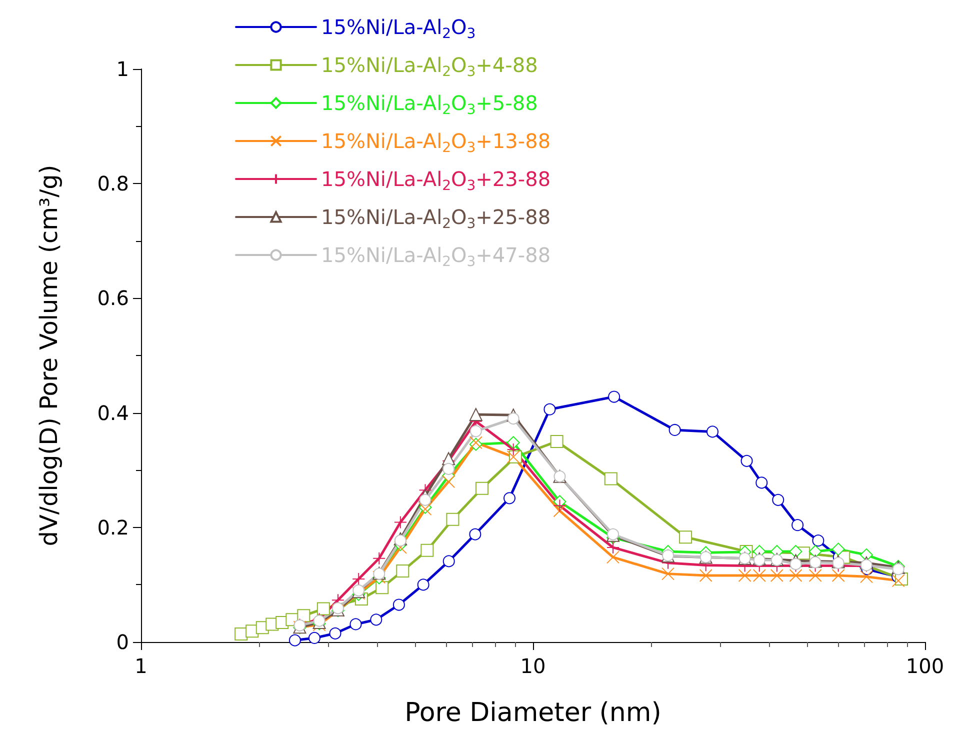 Image resolution: width=960 pixels, height=756 pixels. I want to click on y-tick-label: 0.8, so click(113, 184).